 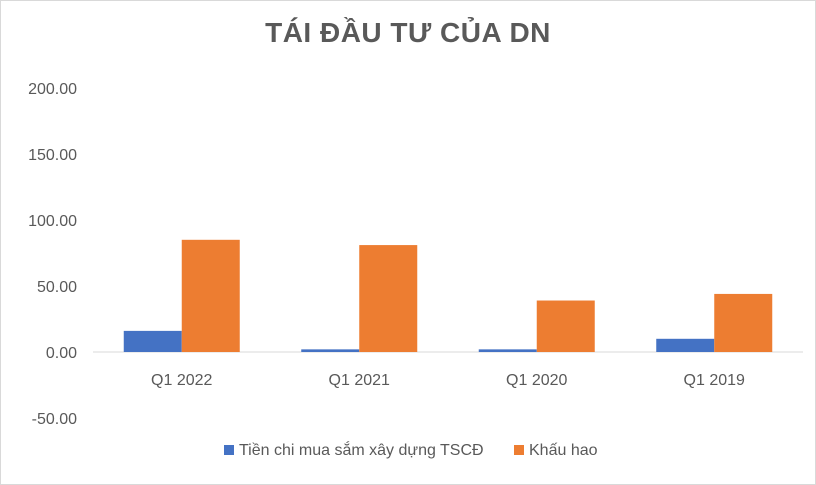 I want to click on legend-label: Khấu hao, so click(x=563, y=450).